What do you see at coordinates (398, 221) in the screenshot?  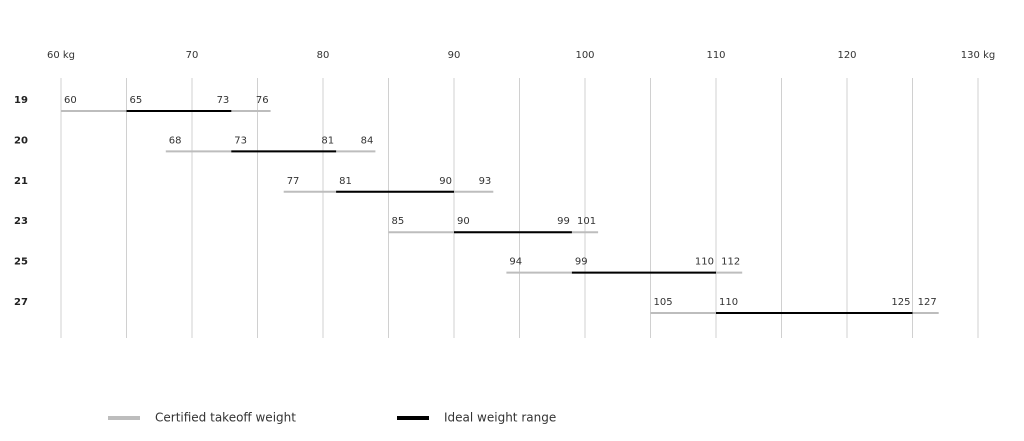 I see `low-label: 85` at bounding box center [398, 221].